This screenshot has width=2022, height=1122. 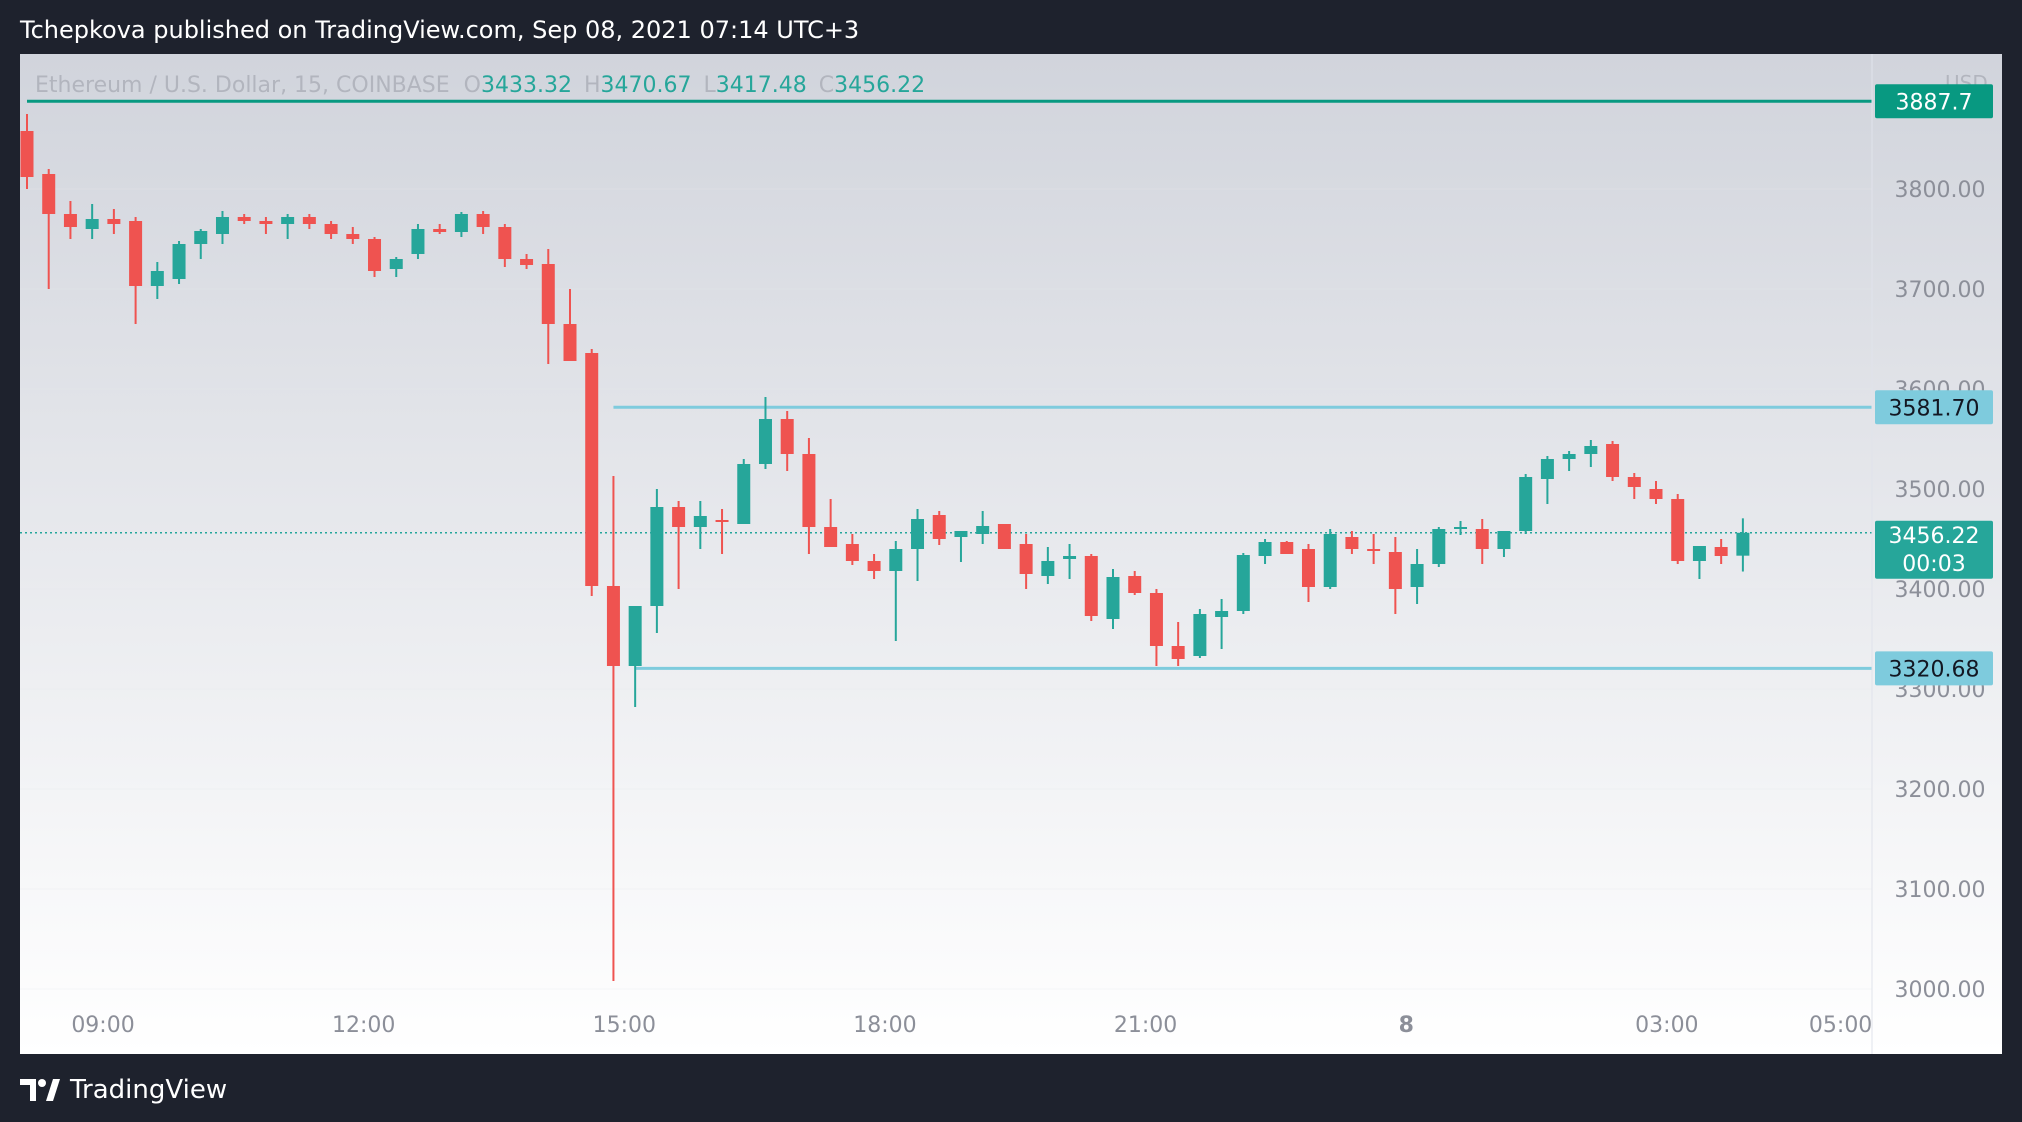 I want to click on ohlc-value: 3433.32, so click(x=526, y=85).